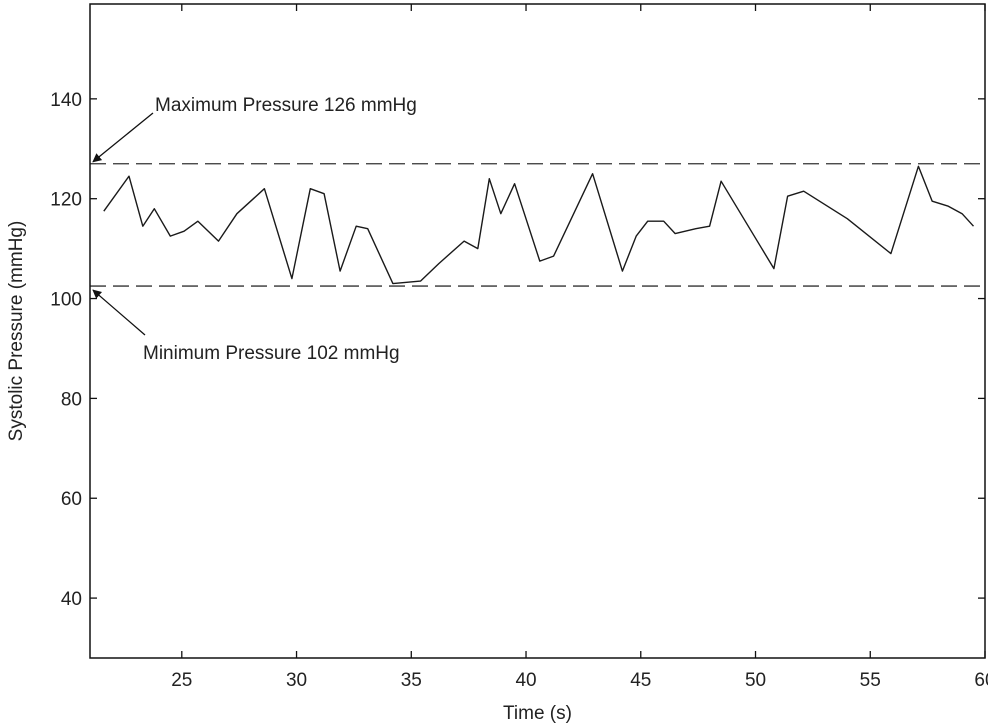  I want to click on x-tick-label: 40, so click(525, 680).